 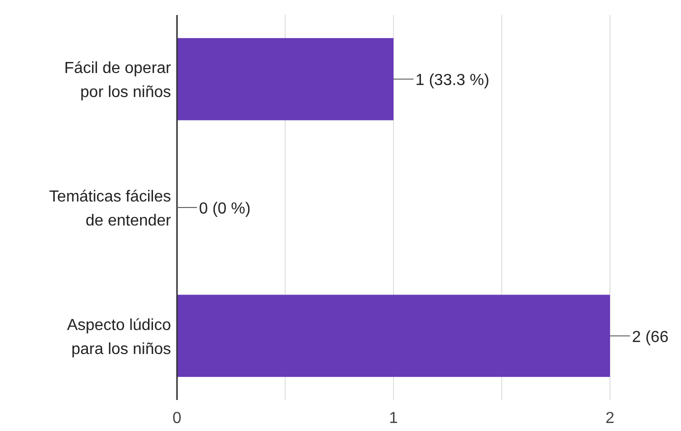 What do you see at coordinates (393, 418) in the screenshot?
I see `x-tick-label: 1` at bounding box center [393, 418].